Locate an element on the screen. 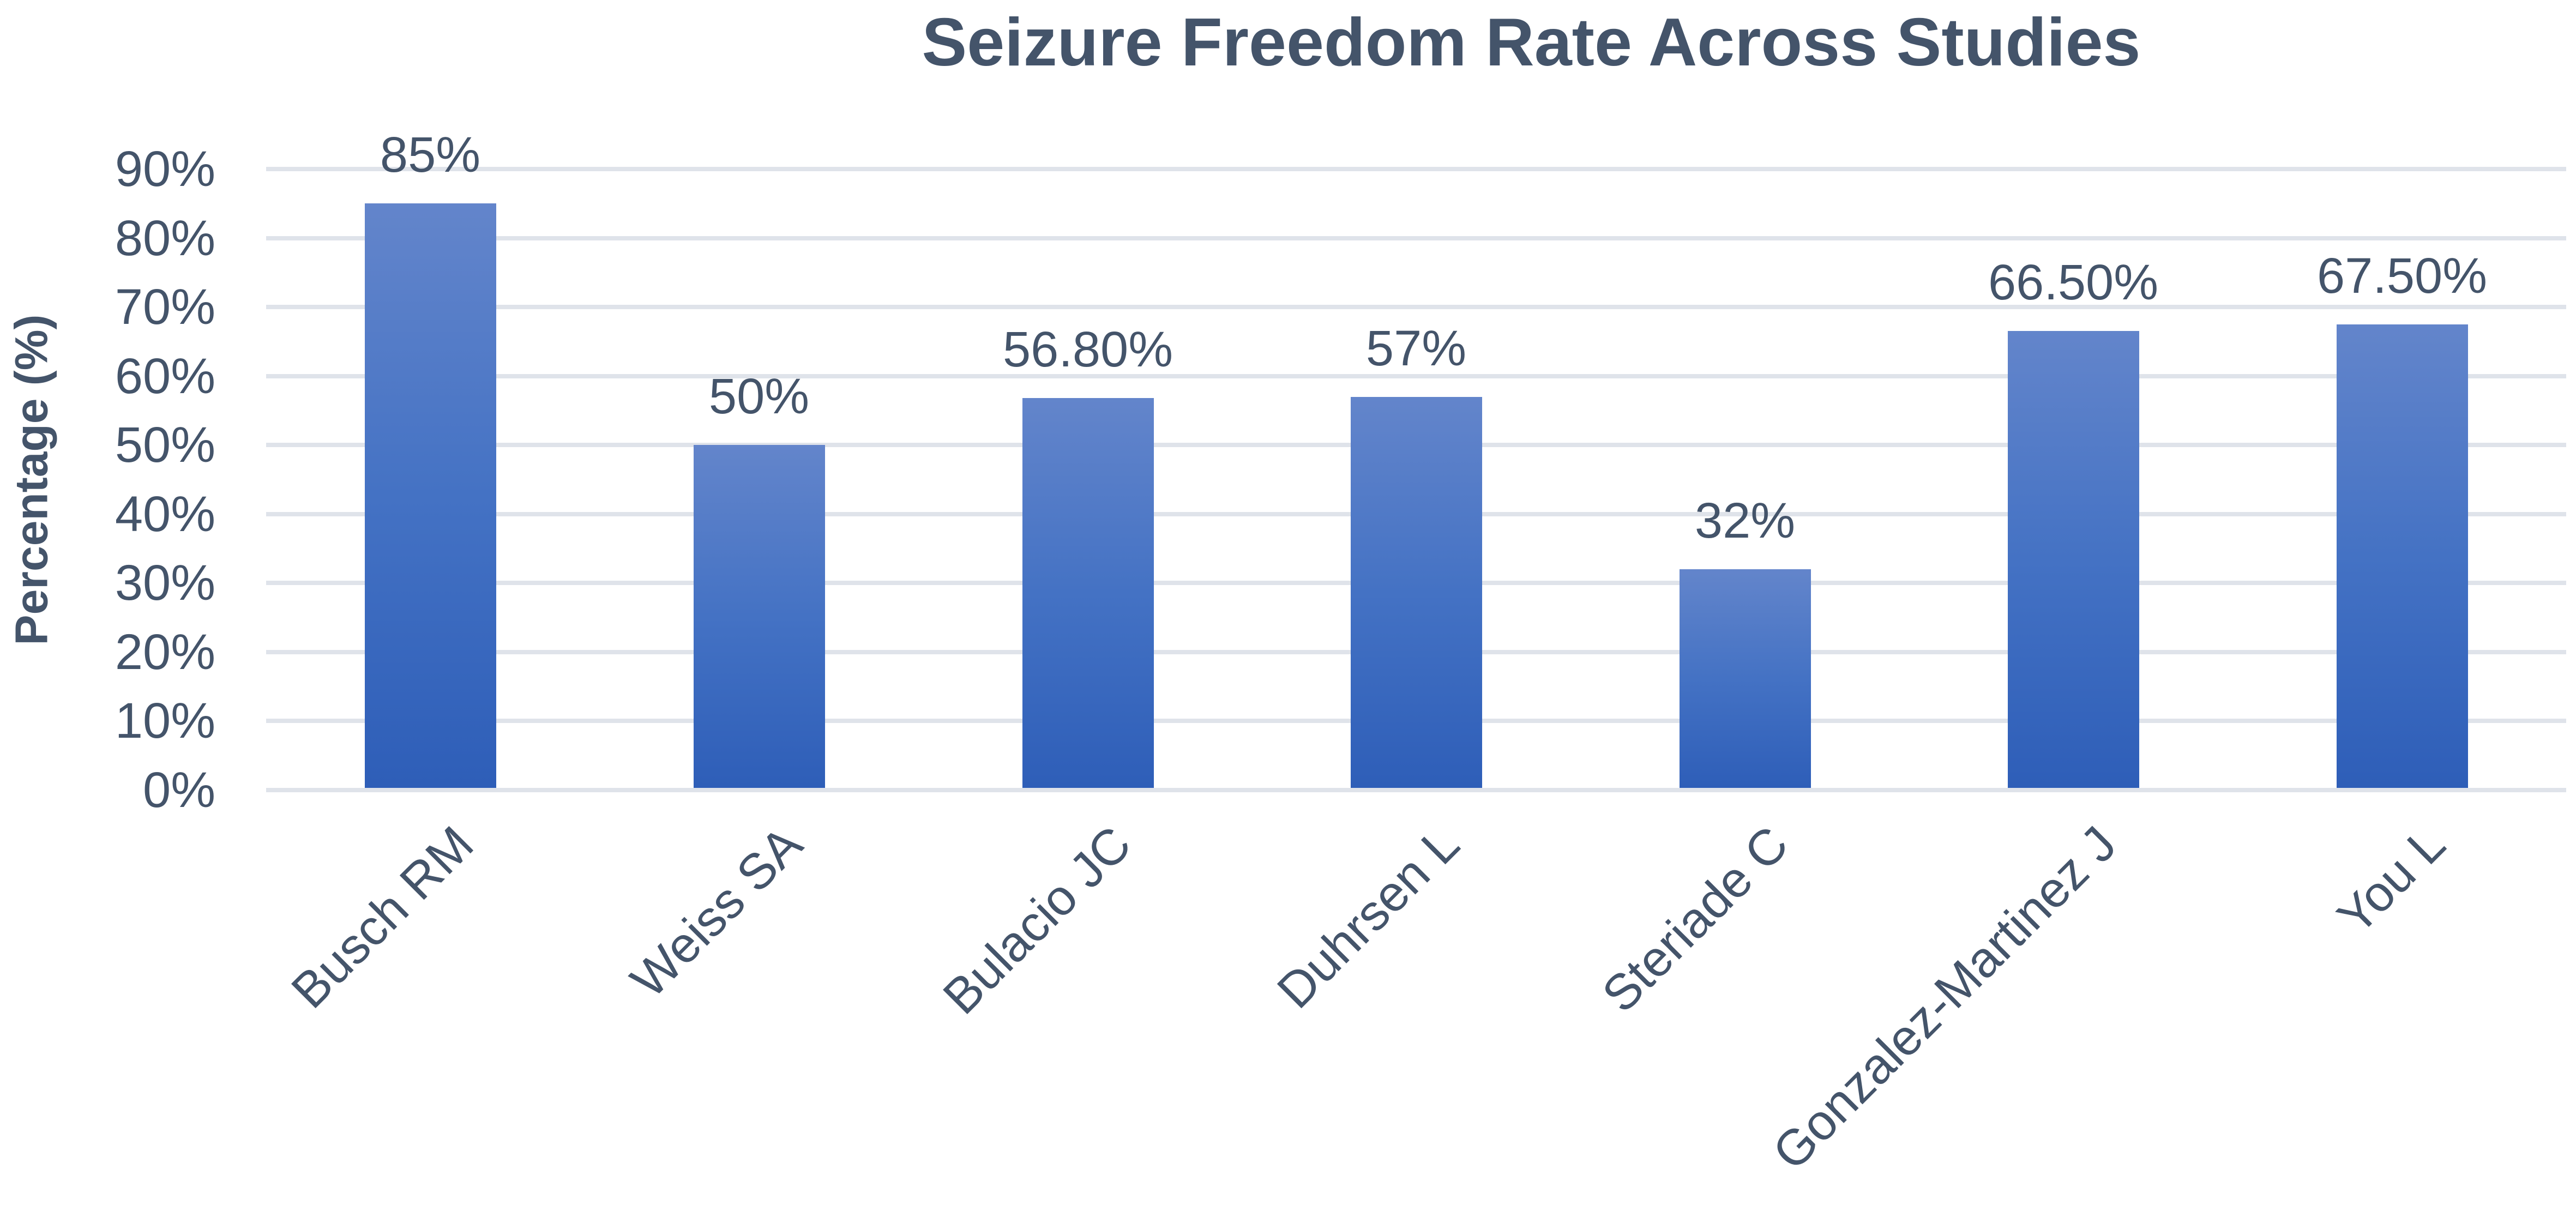 Image resolution: width=2576 pixels, height=1223 pixels. bar-weiss-sa is located at coordinates (759, 616).